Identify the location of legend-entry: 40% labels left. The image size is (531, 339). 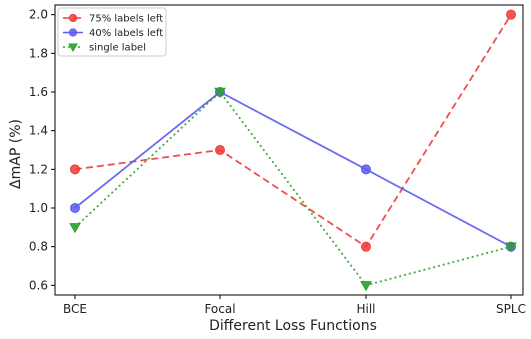
(113, 33).